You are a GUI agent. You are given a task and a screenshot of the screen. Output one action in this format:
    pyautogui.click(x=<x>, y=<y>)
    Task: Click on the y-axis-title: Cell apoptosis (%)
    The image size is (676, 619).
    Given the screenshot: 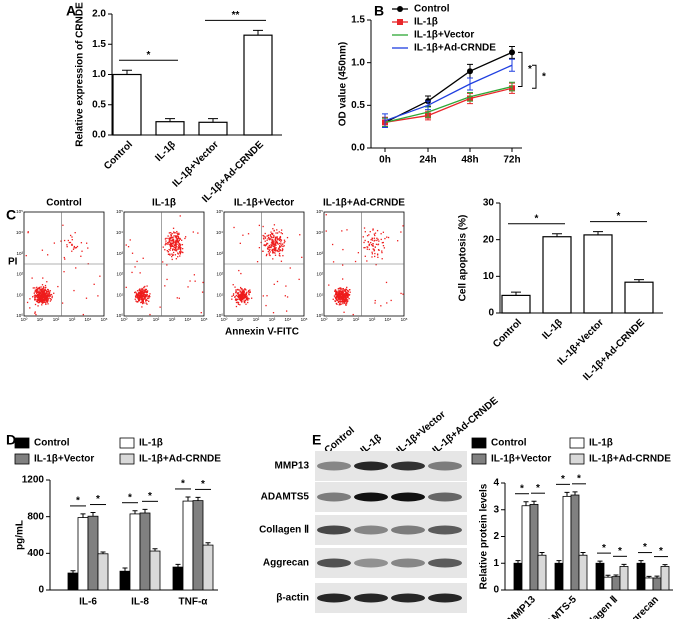 What is the action you would take?
    pyautogui.click(x=463, y=258)
    